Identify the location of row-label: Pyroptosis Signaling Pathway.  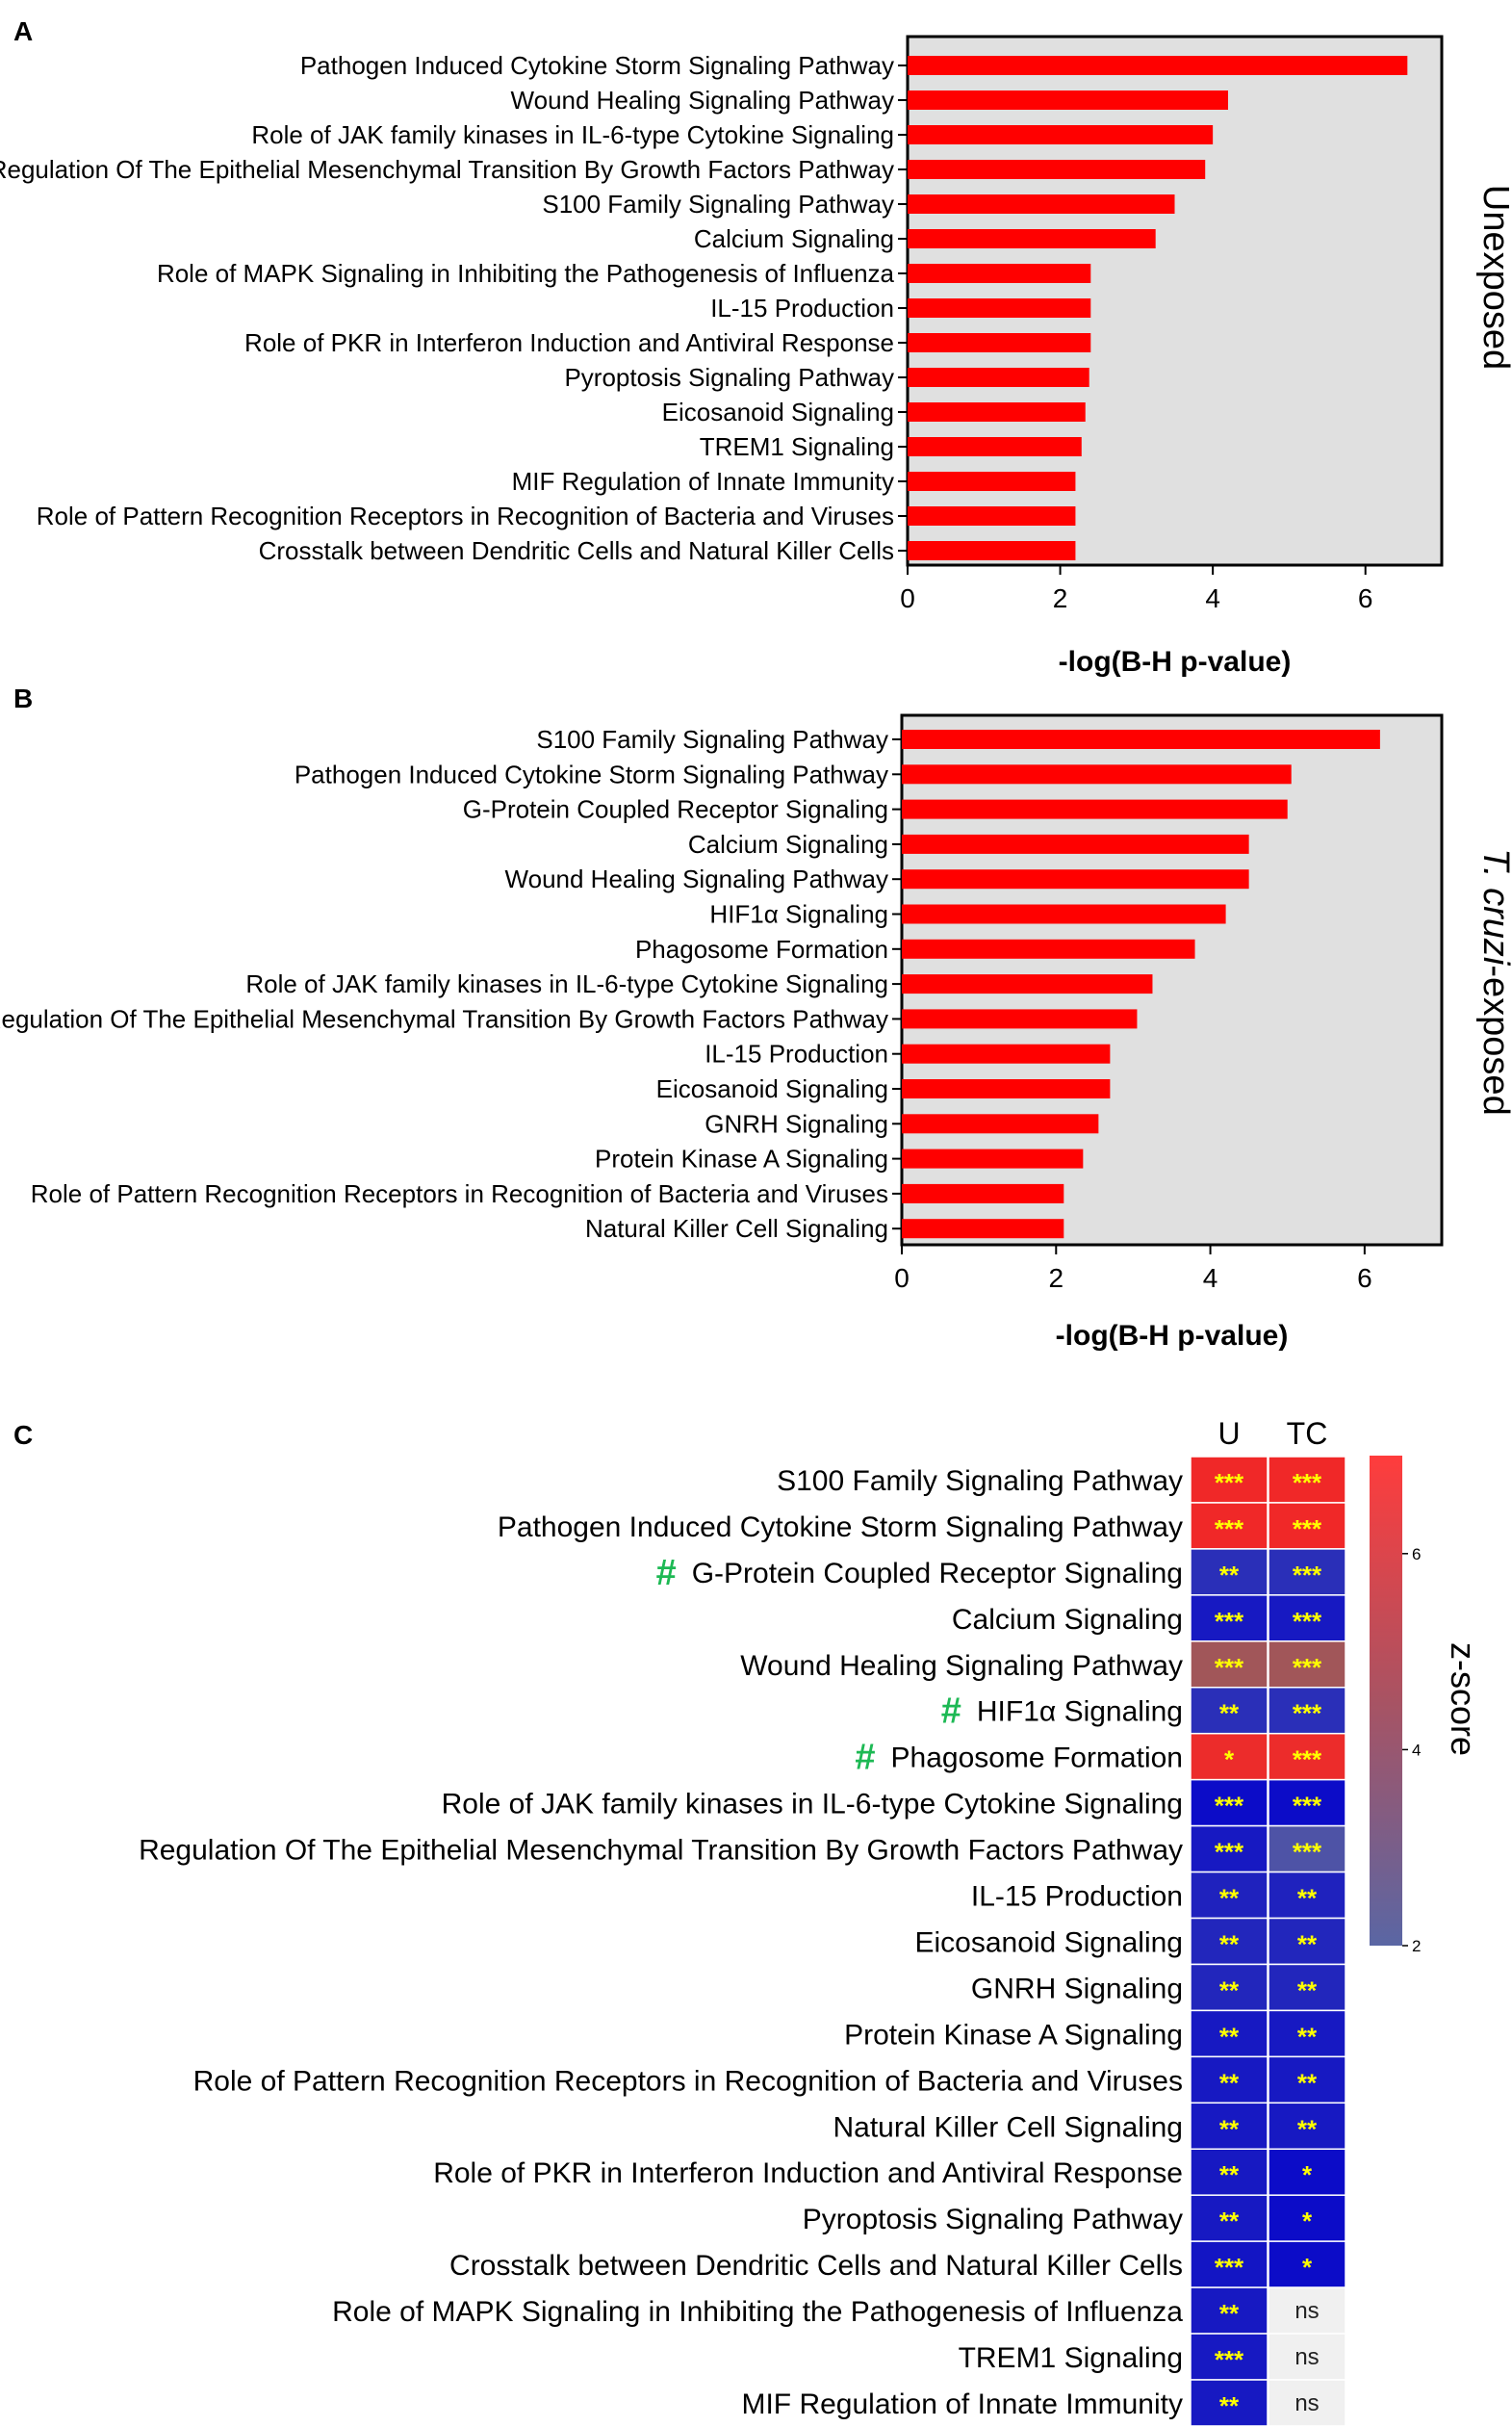
(993, 2219).